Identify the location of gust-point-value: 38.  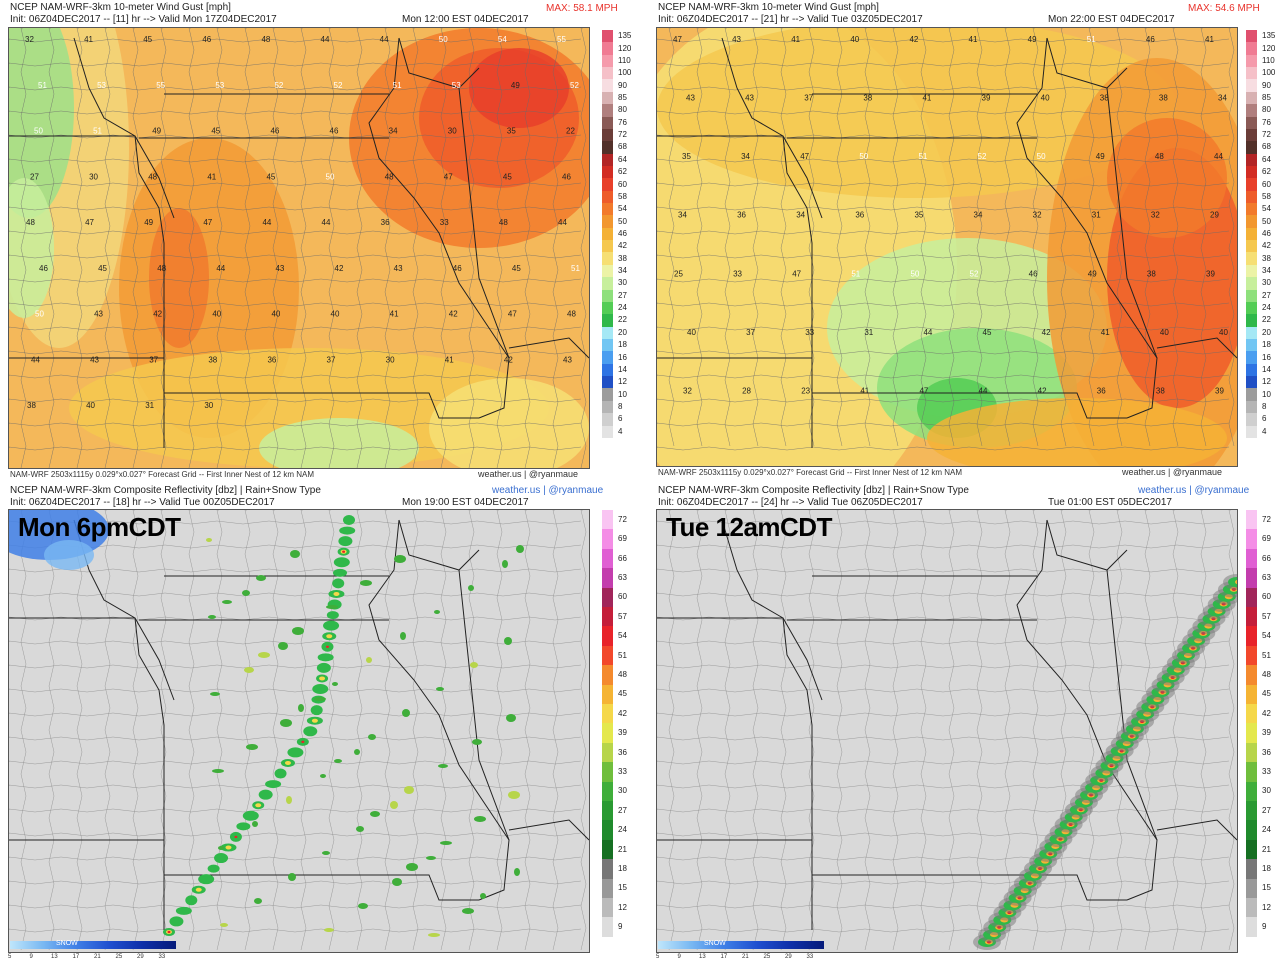
(1104, 98).